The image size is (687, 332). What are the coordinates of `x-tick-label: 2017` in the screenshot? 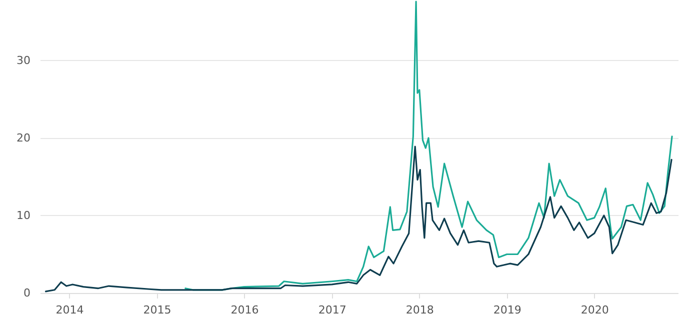 It's located at (332, 310).